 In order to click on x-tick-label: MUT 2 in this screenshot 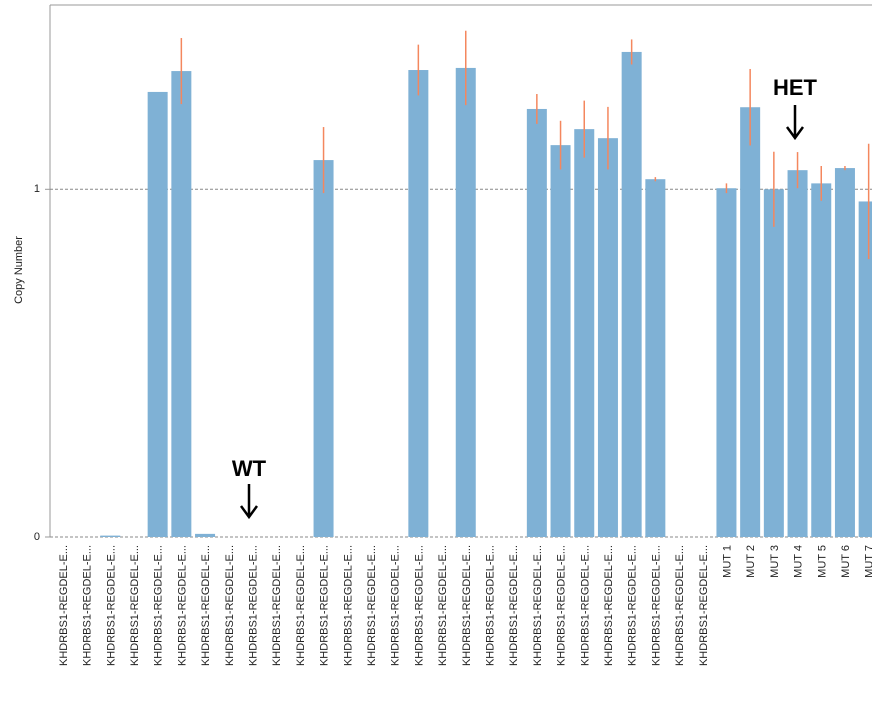, I will do `click(751, 561)`.